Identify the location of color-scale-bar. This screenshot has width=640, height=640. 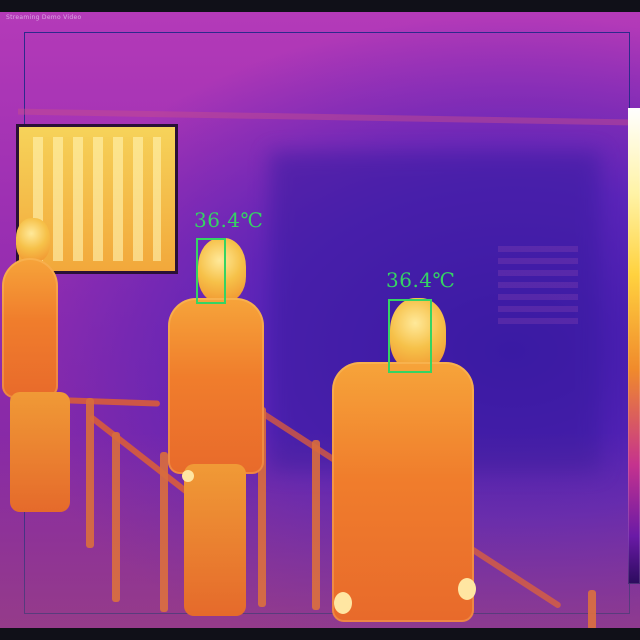
(634, 346).